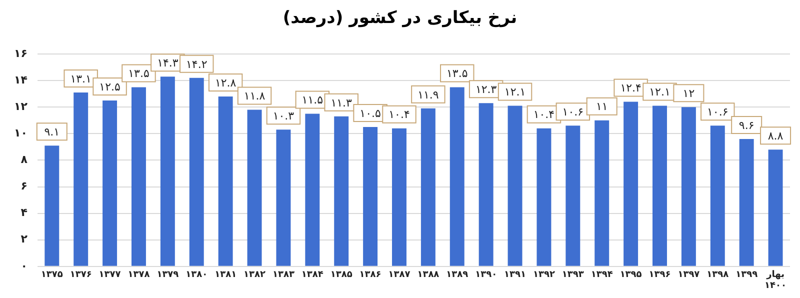  I want to click on x-tick-label: ۱۳۹۱, so click(515, 275).